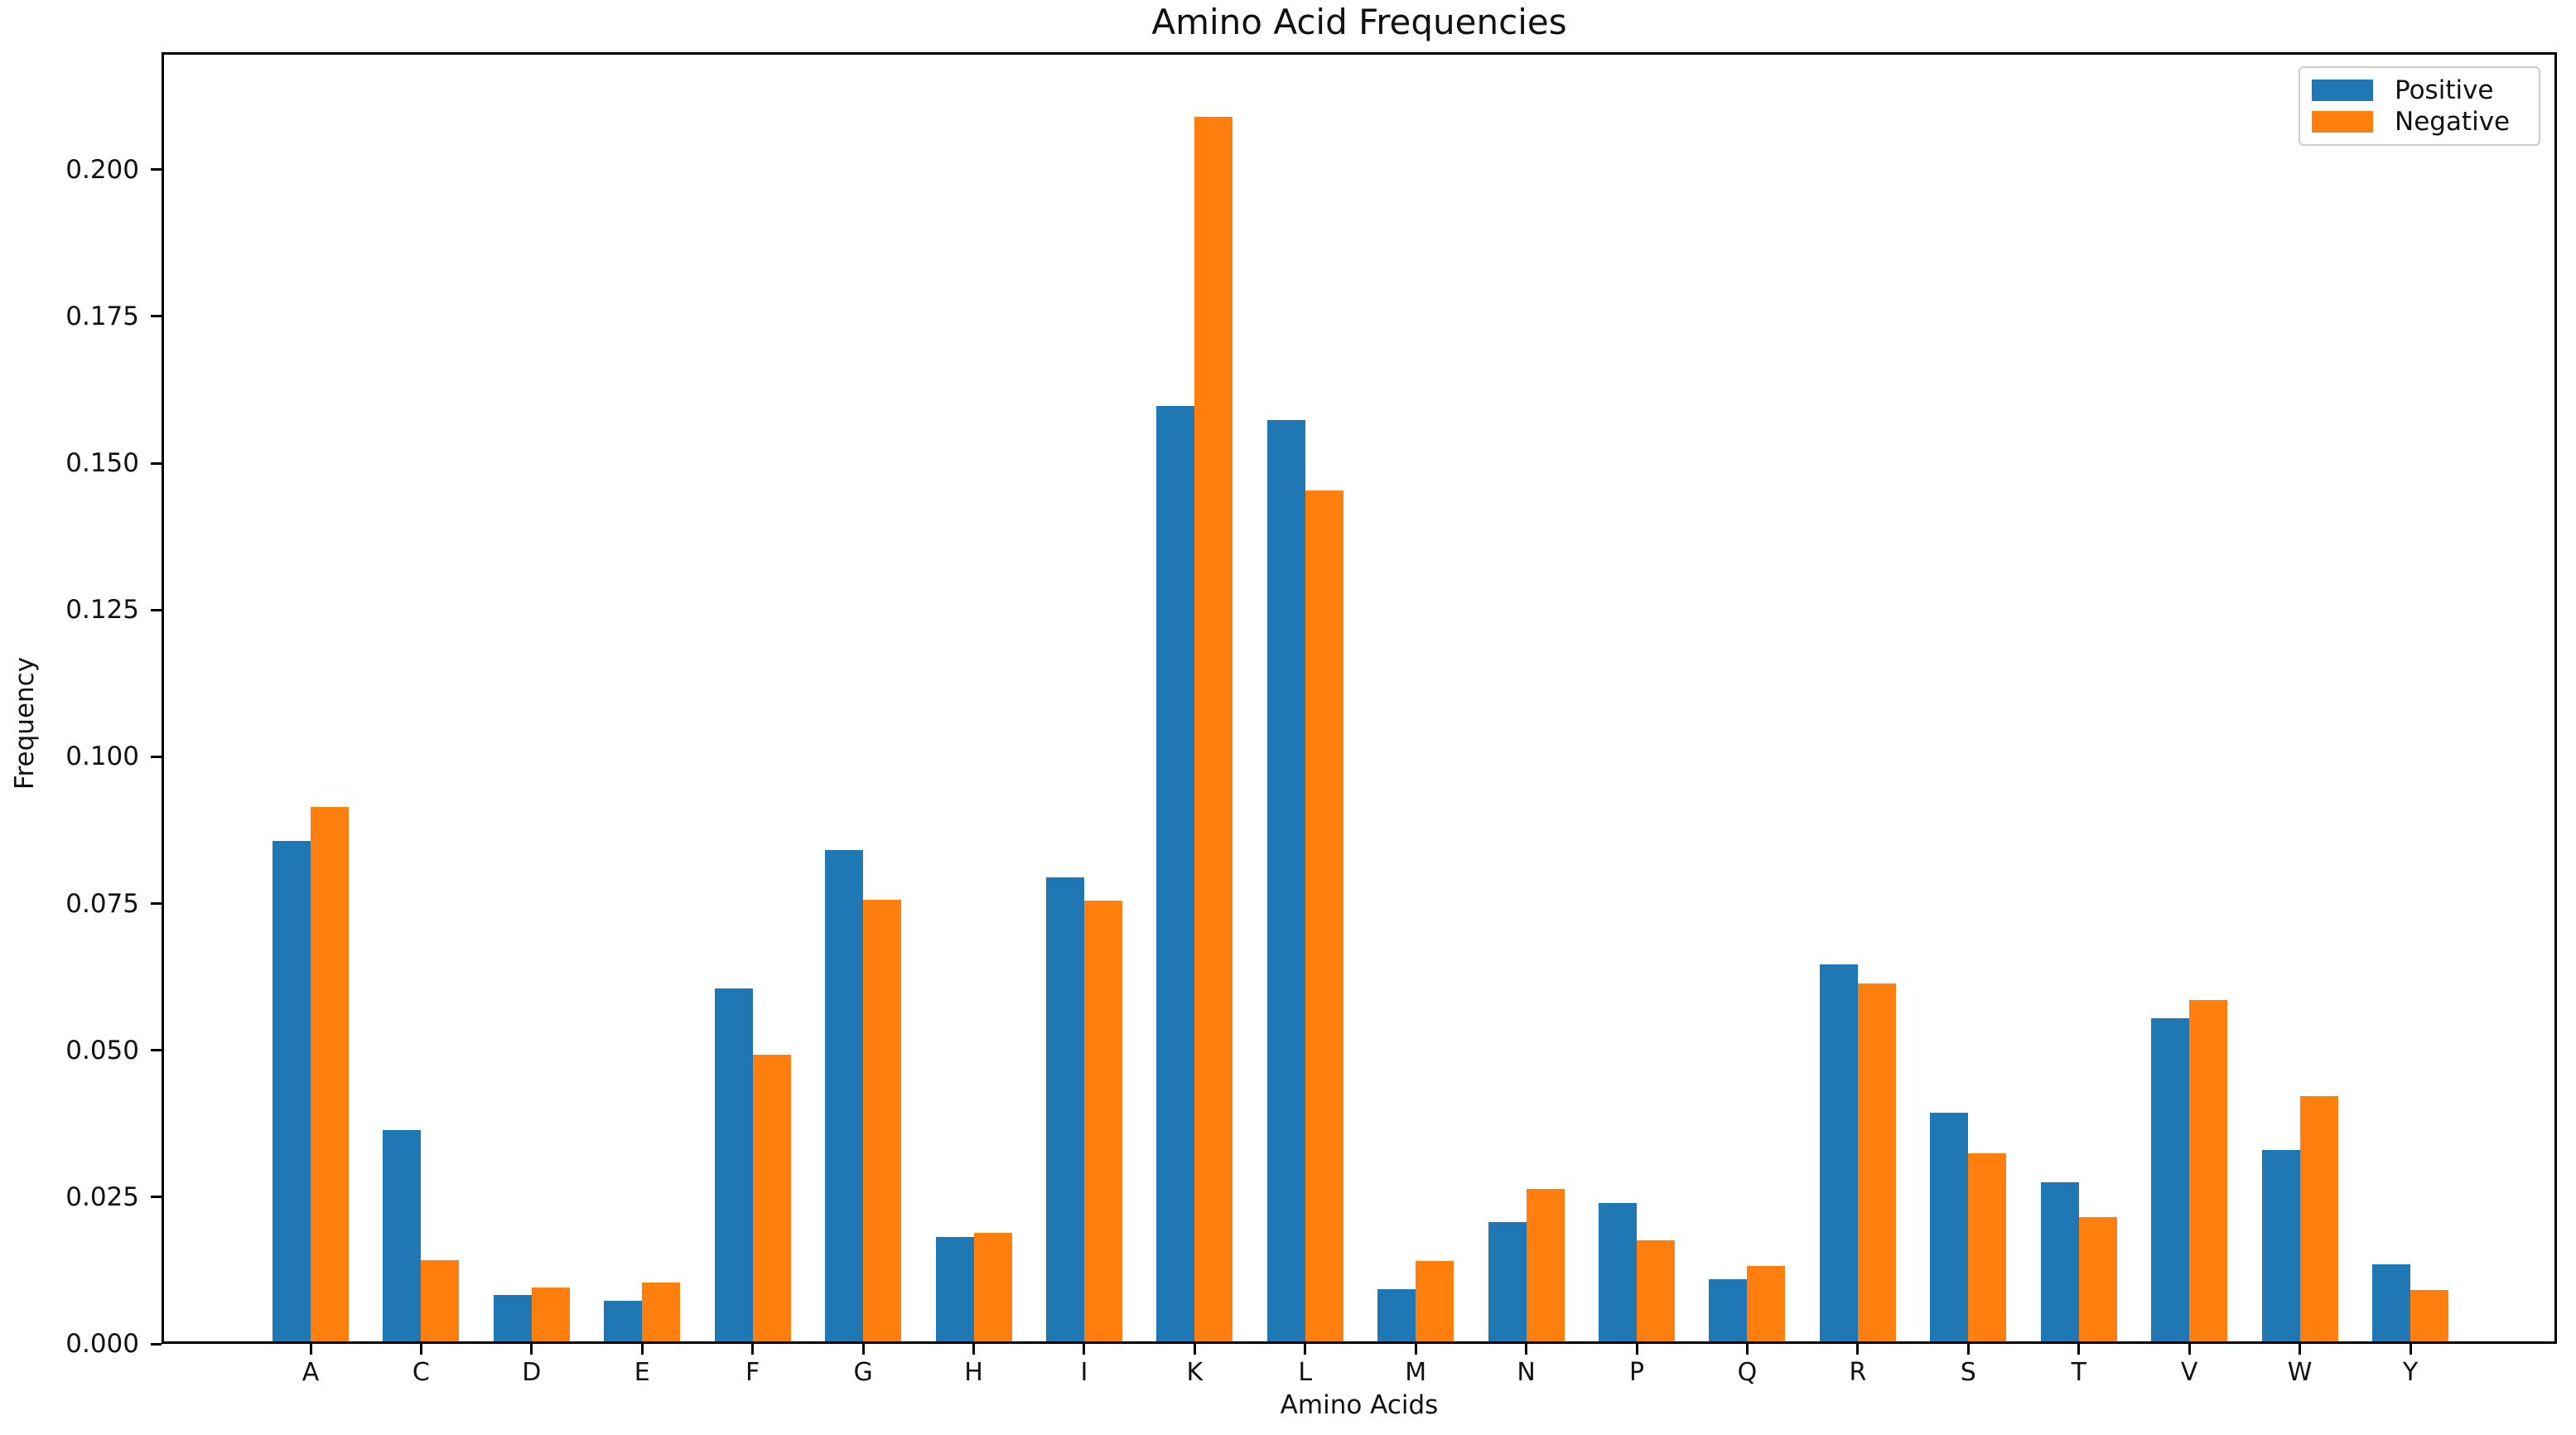 The height and width of the screenshot is (1435, 2576). Describe the element at coordinates (102, 1196) in the screenshot. I see `y-tick-label: 0.025` at that location.